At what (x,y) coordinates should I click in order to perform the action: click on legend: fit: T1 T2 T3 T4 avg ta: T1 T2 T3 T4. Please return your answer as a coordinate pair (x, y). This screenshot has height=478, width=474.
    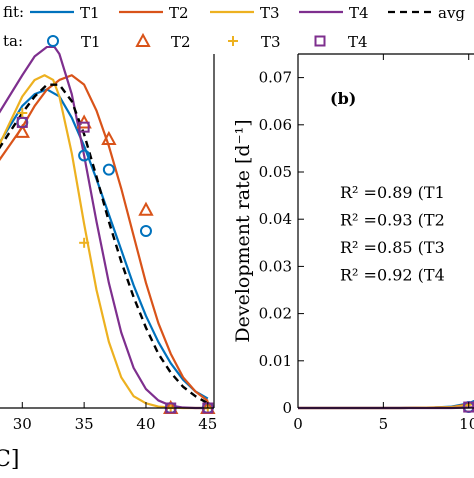
    Looking at the image, I should click on (234, 27).